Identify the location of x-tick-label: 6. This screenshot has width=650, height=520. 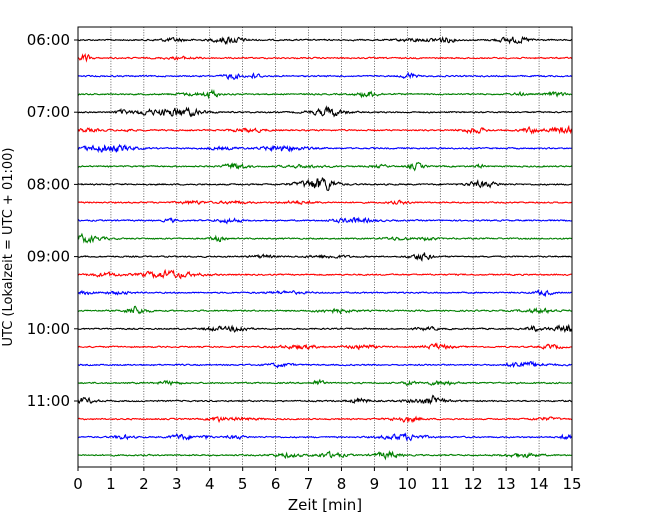
(276, 484).